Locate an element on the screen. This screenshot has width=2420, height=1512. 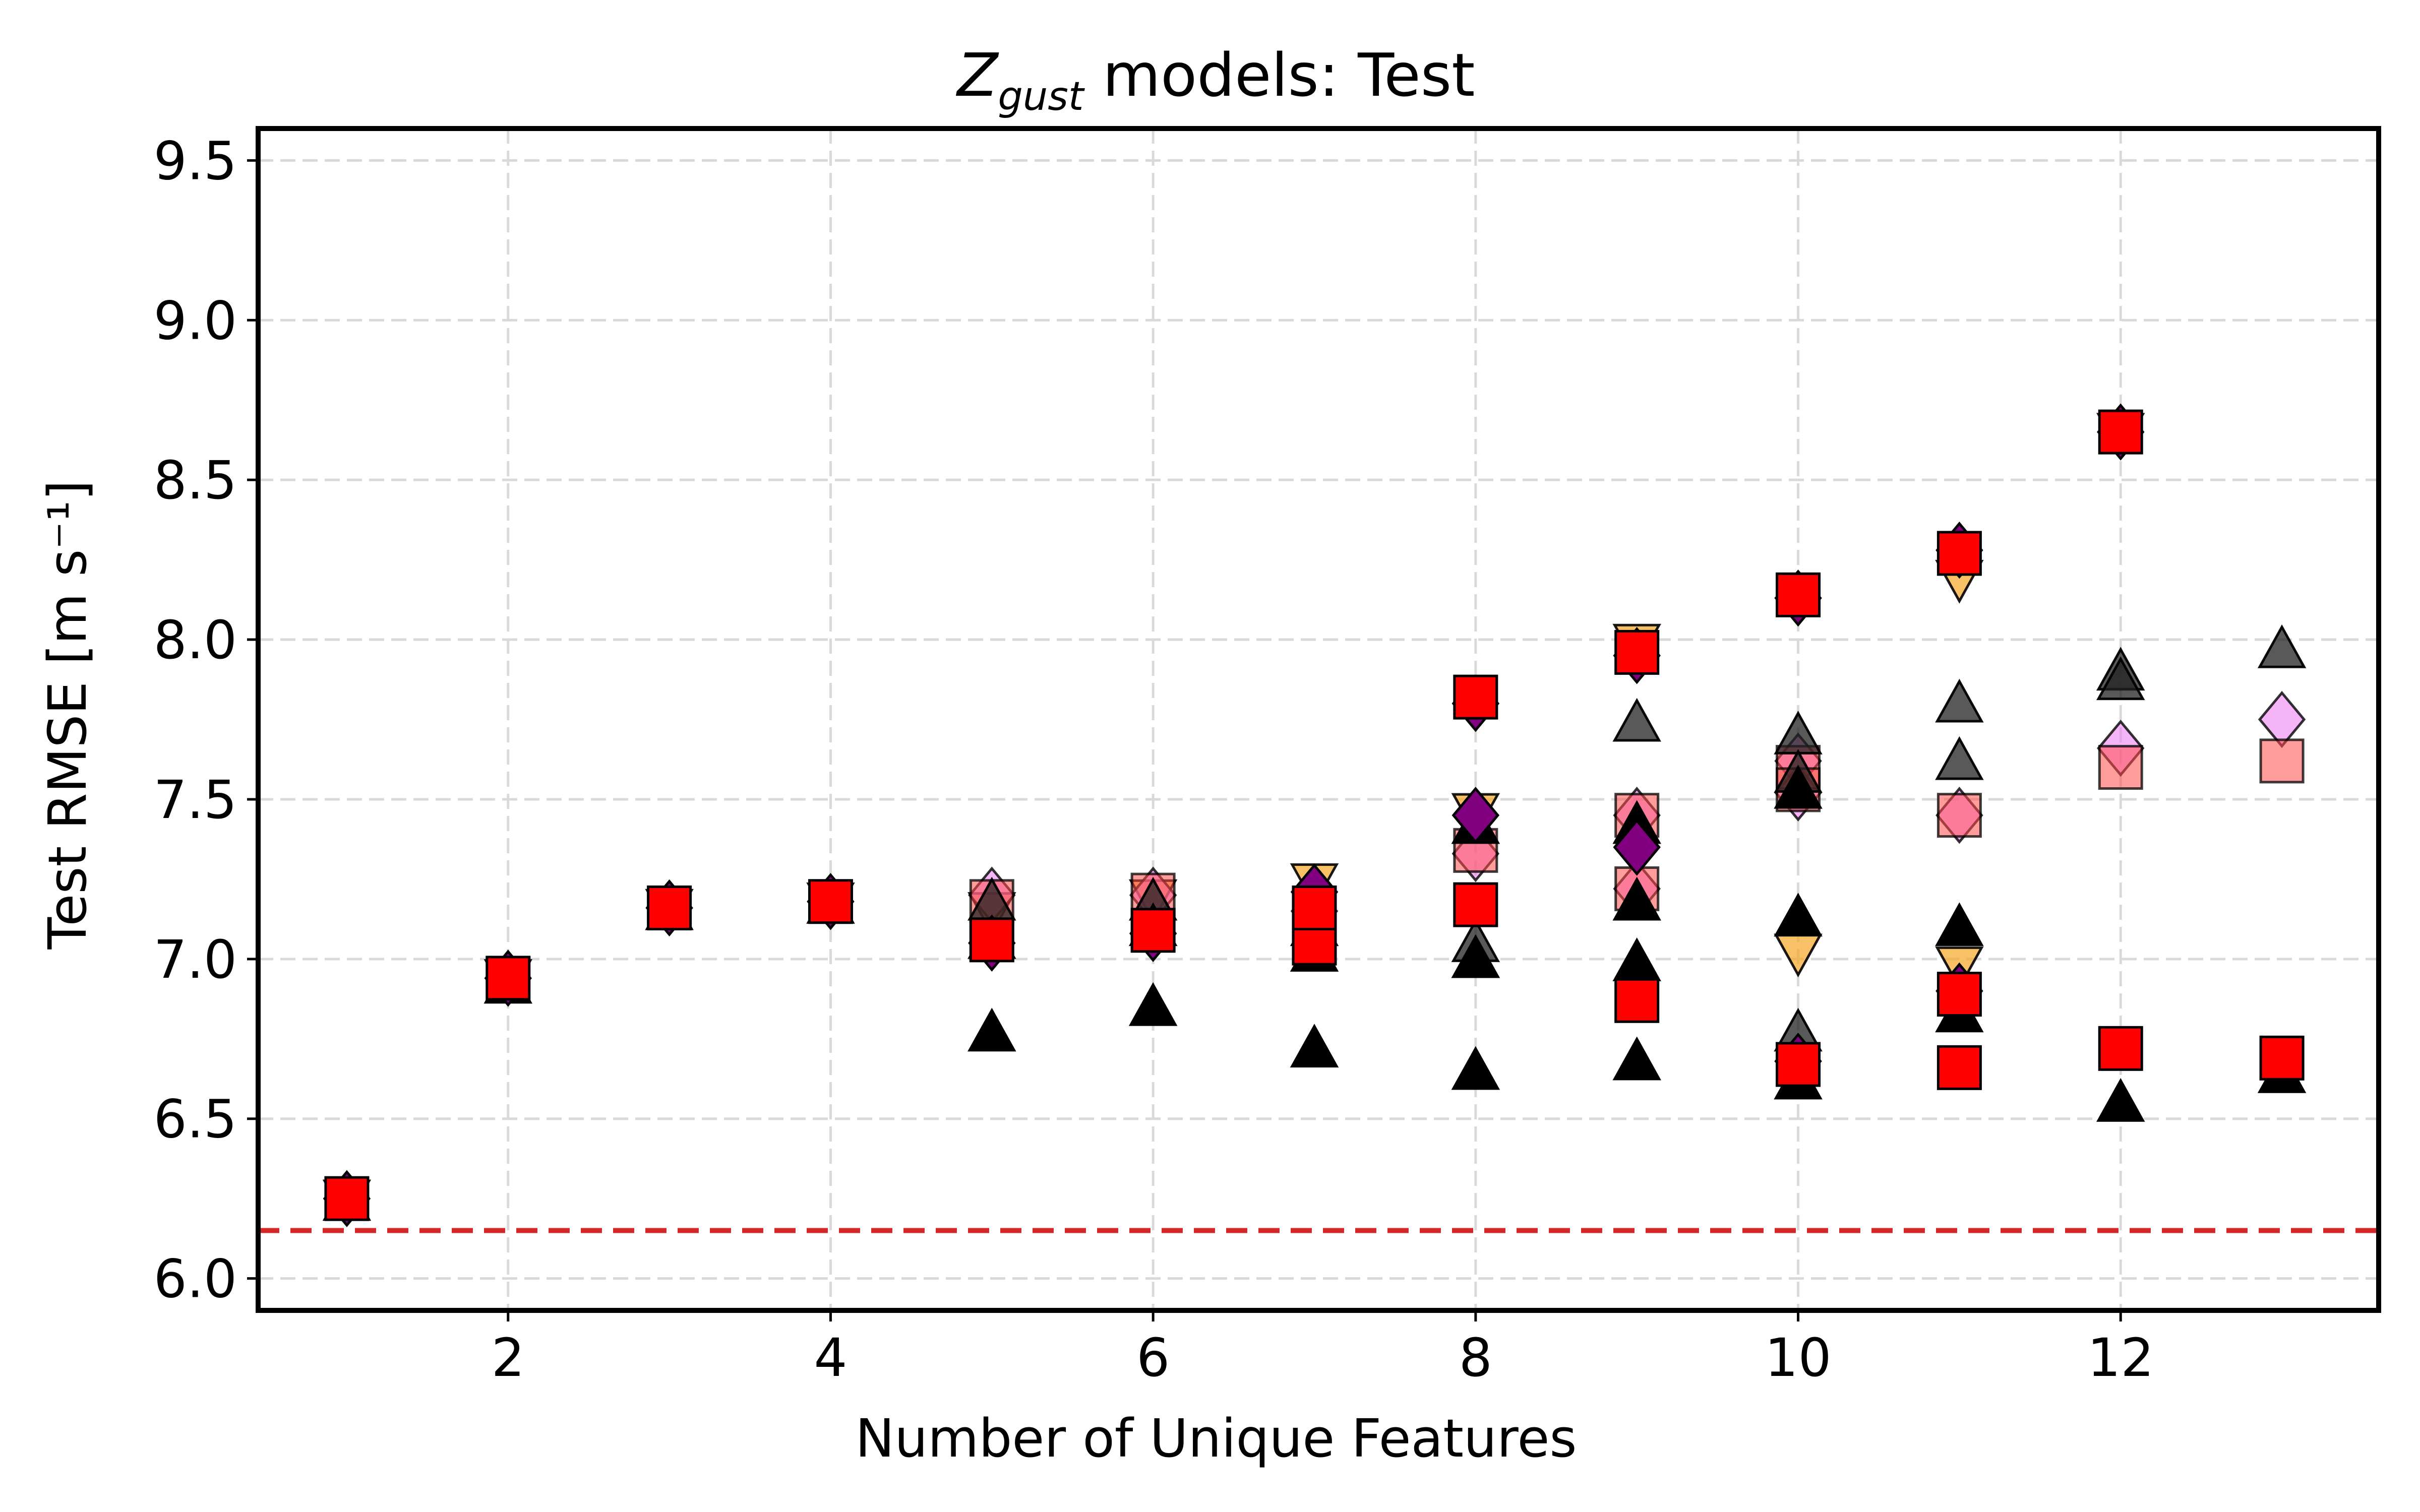
x-tick-label: 12 is located at coordinates (2120, 1358).